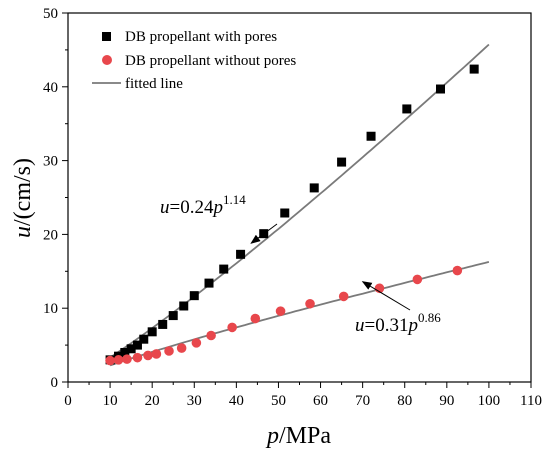 This screenshot has height=453, width=550. I want to click on legend-marker-circle, so click(107, 60).